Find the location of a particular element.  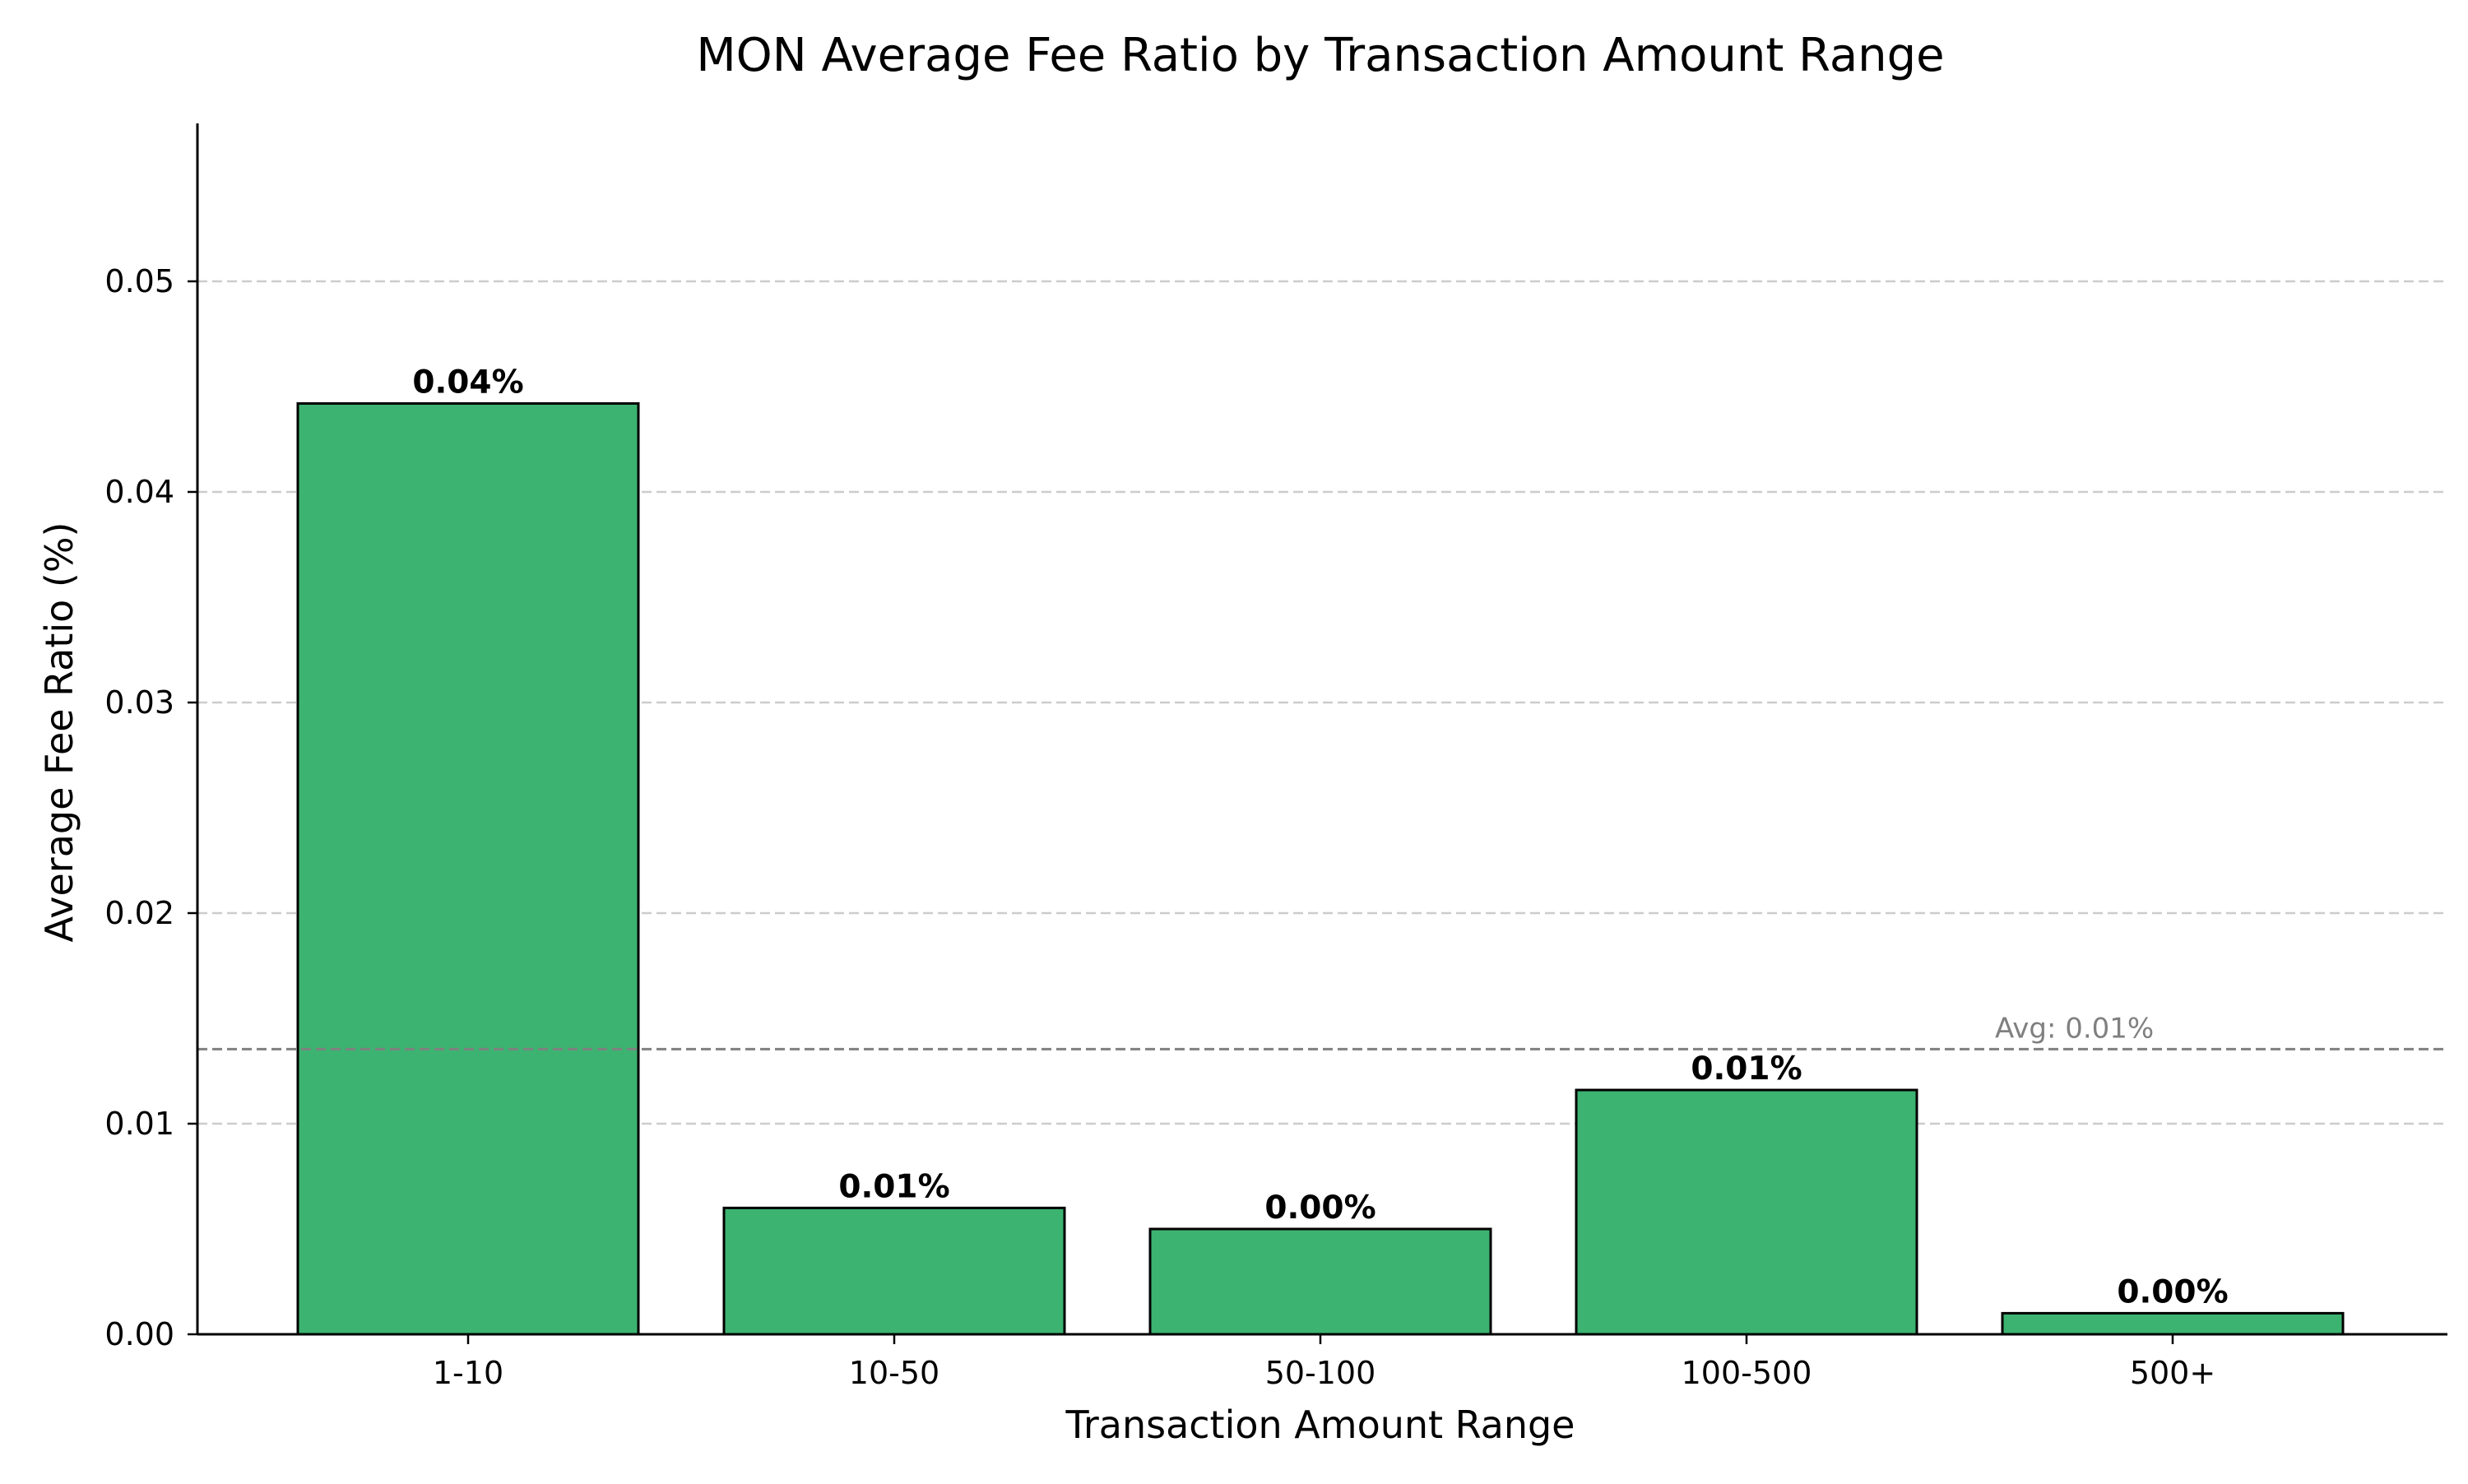

x-tick-label: 1-10 is located at coordinates (468, 1373).